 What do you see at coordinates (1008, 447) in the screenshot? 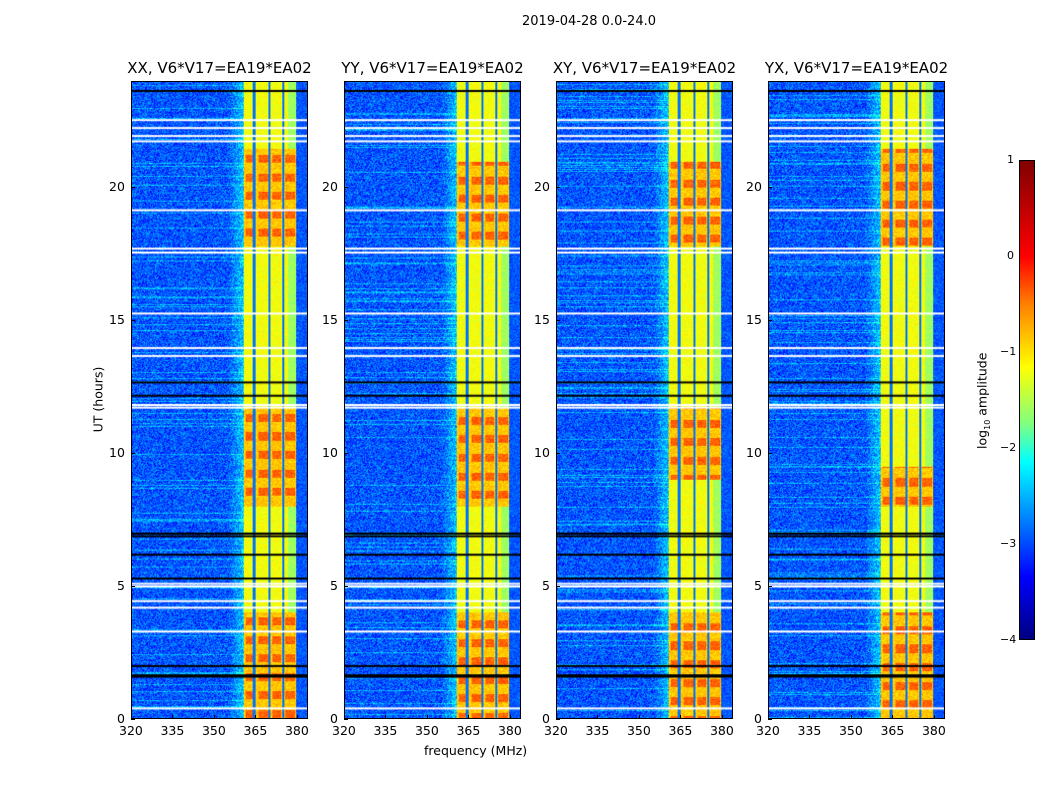
I see `colorbar-tick-label: −2` at bounding box center [1008, 447].